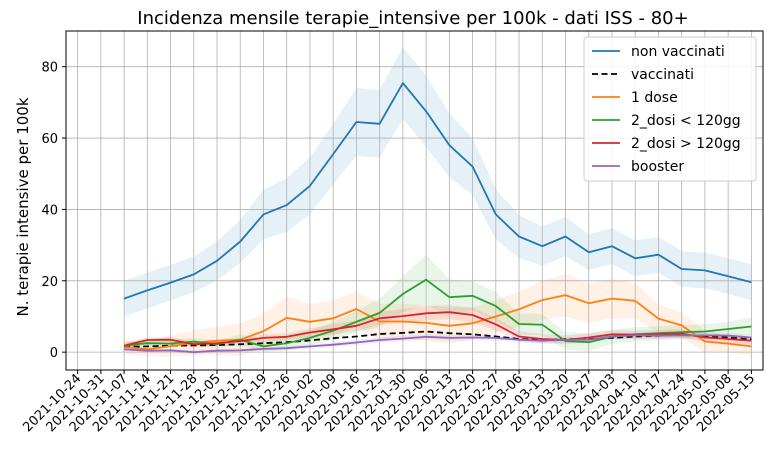 The width and height of the screenshot is (771, 465). Describe the element at coordinates (678, 52) in the screenshot. I see `legend-label-0: non vaccinati` at that location.